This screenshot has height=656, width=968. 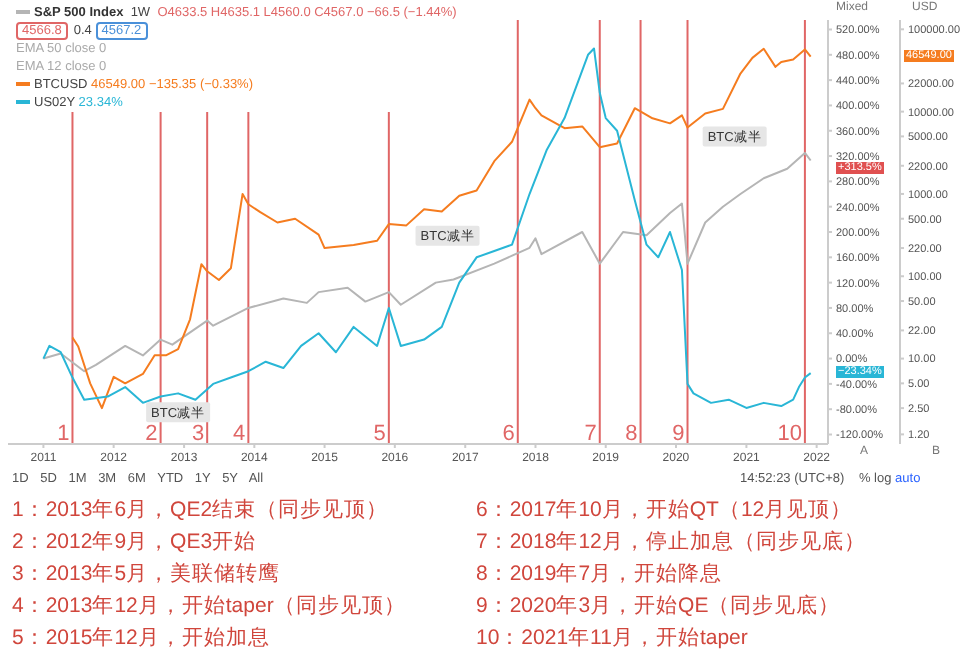 I want to click on text: 4：2013年12月，开始taper（同步见顶）, so click(x=210, y=607).